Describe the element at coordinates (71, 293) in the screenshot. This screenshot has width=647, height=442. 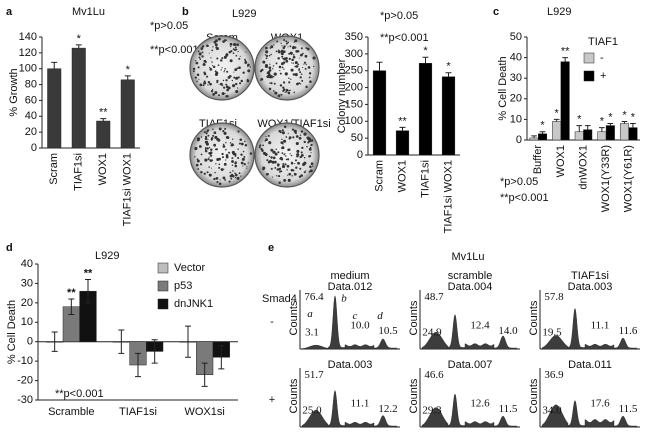
I see `significance-label: **` at that location.